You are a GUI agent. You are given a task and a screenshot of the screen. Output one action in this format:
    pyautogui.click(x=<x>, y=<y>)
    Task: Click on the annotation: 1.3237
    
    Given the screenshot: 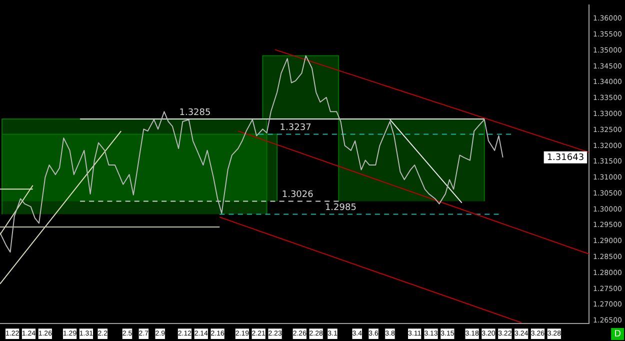 What is the action you would take?
    pyautogui.click(x=296, y=128)
    